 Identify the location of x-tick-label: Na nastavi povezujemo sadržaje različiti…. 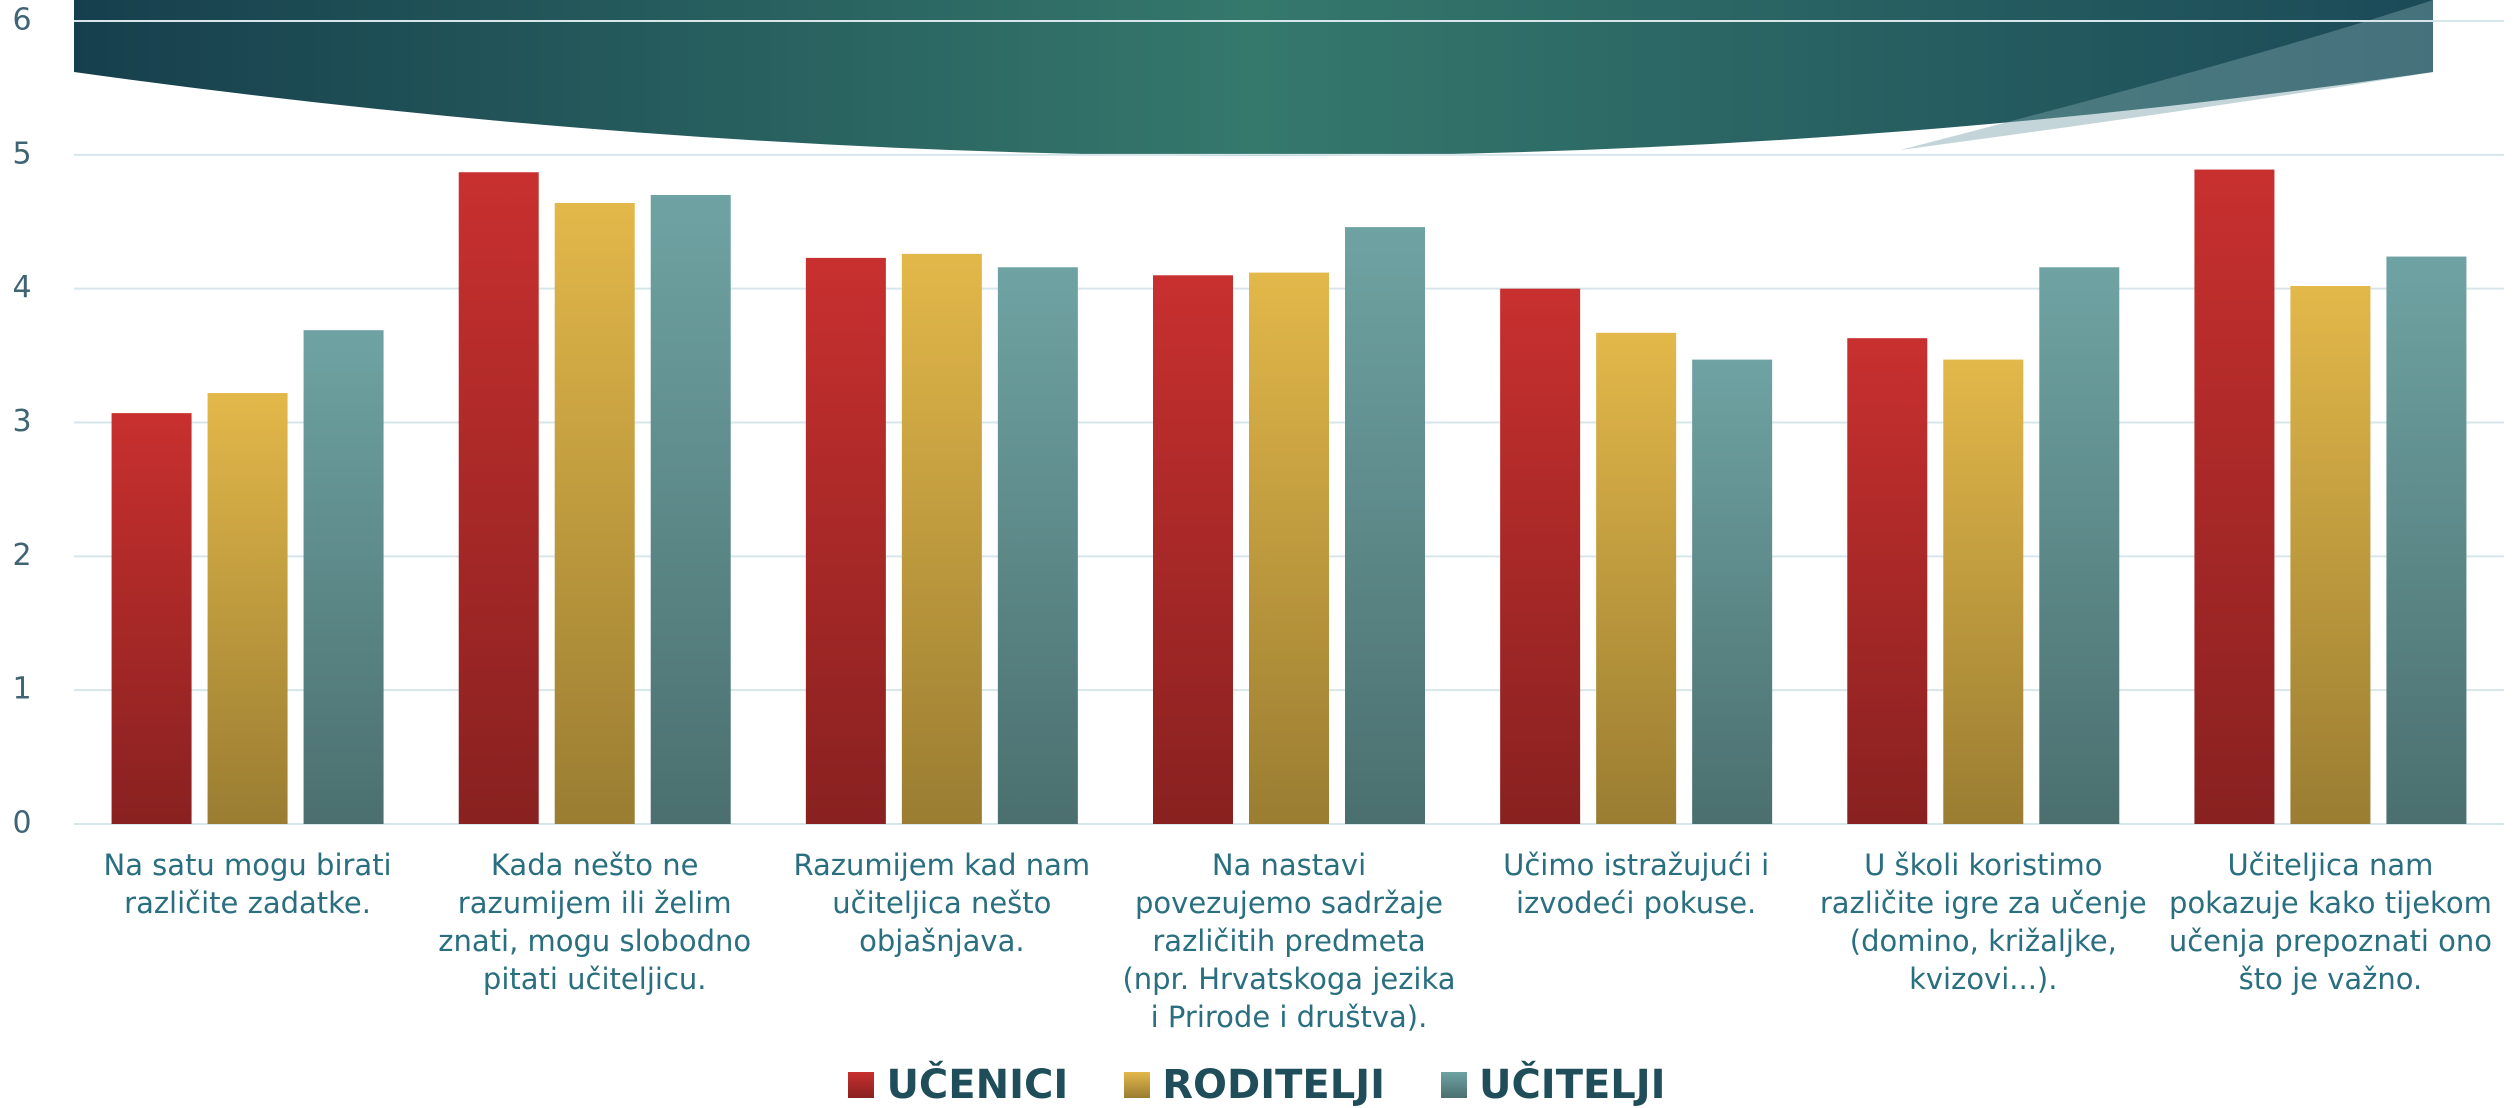
(1289, 941).